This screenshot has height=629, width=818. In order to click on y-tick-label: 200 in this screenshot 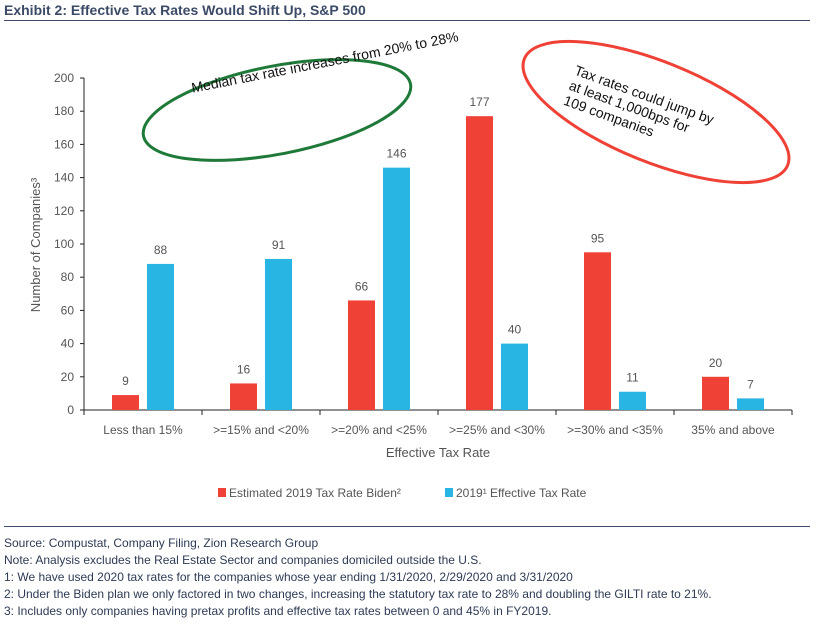, I will do `click(64, 78)`.